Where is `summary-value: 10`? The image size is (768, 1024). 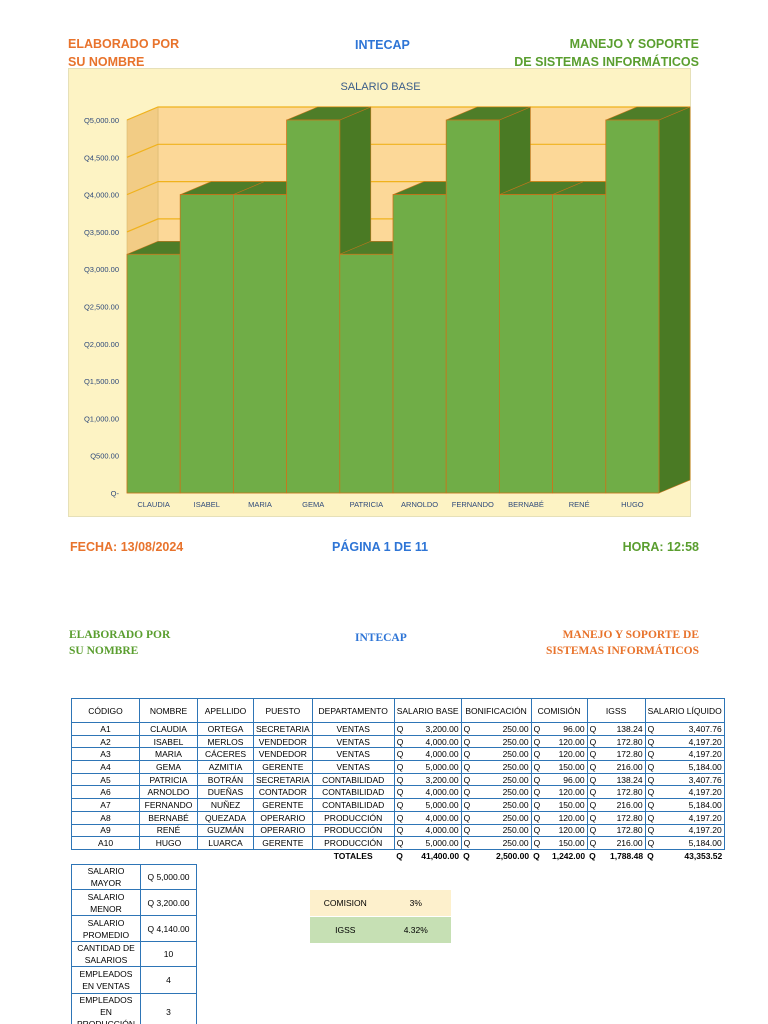
summary-value: 10 is located at coordinates (168, 954).